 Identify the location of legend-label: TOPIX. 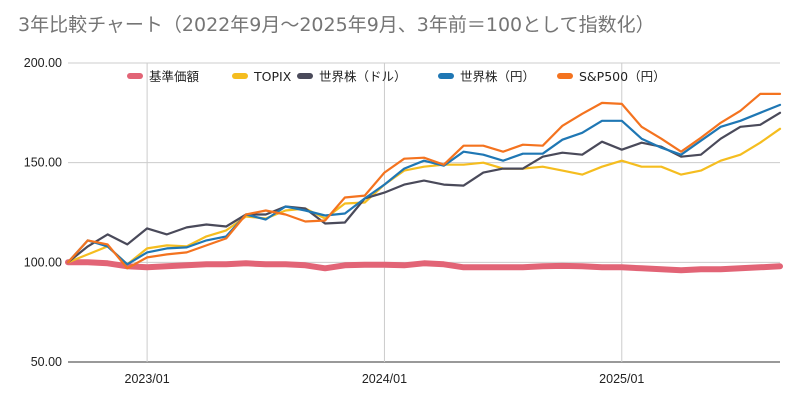
(272, 76).